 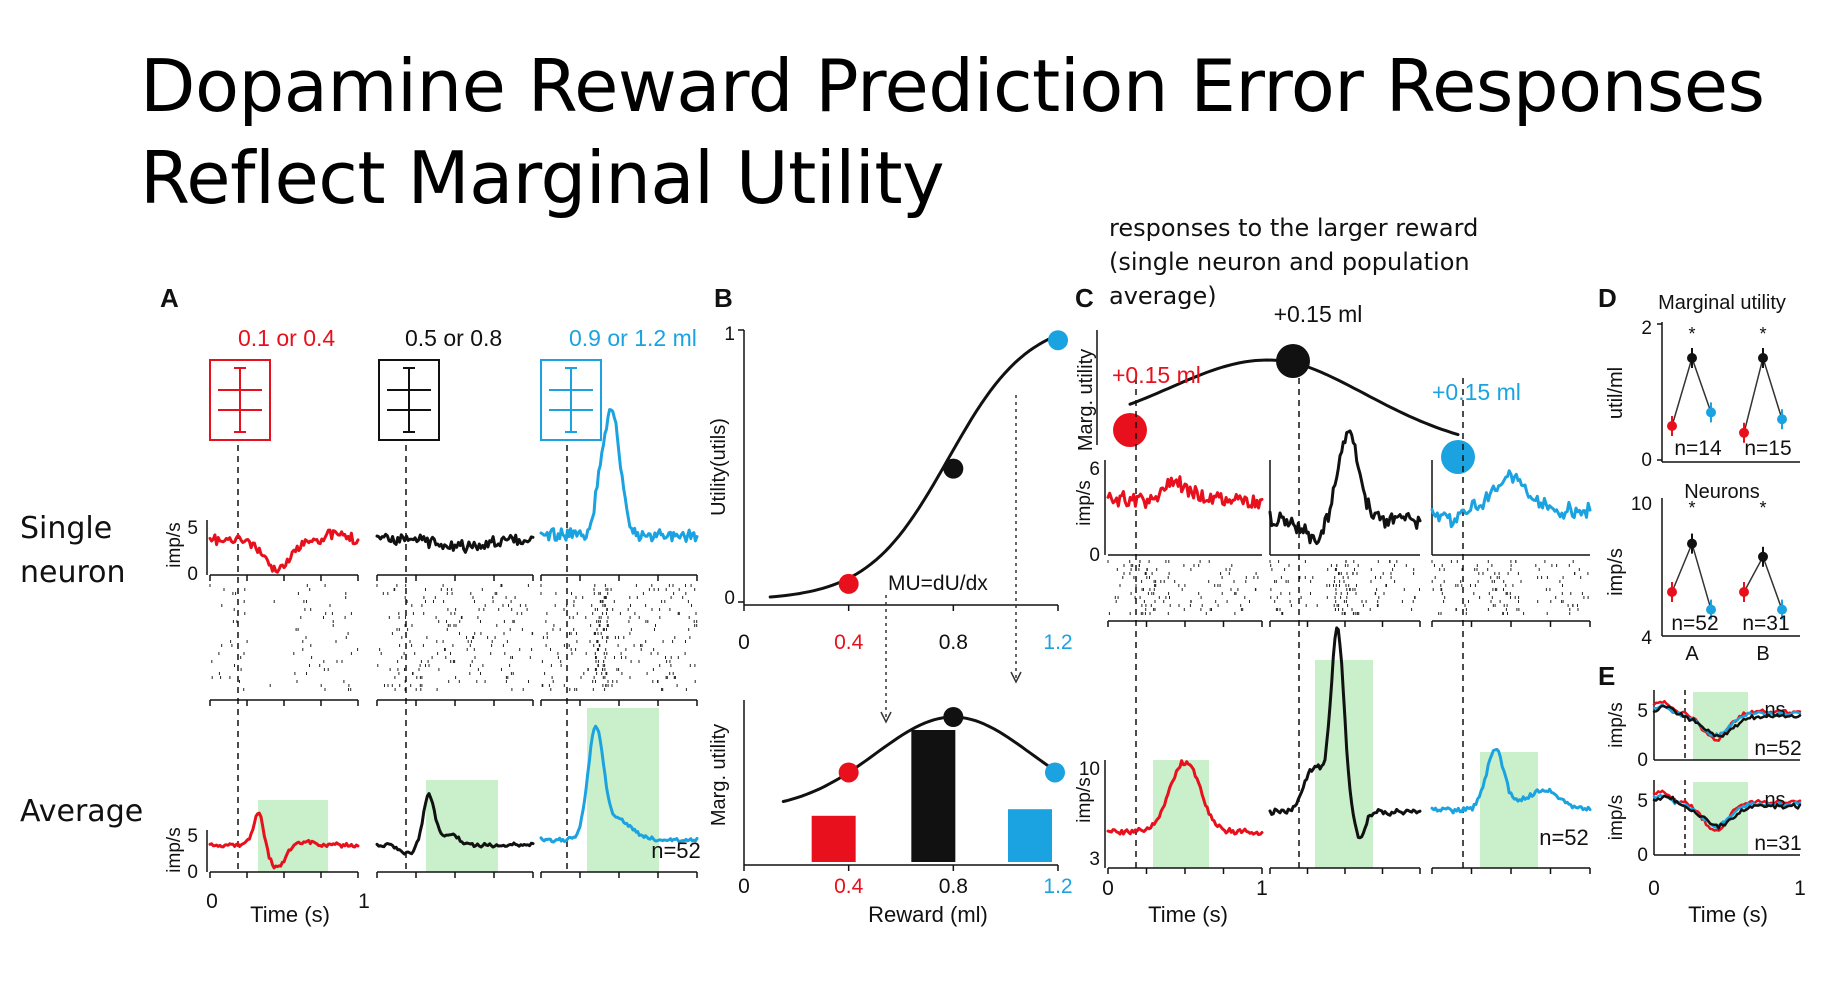 I want to click on panel-b-point-blue, so click(x=1058, y=340).